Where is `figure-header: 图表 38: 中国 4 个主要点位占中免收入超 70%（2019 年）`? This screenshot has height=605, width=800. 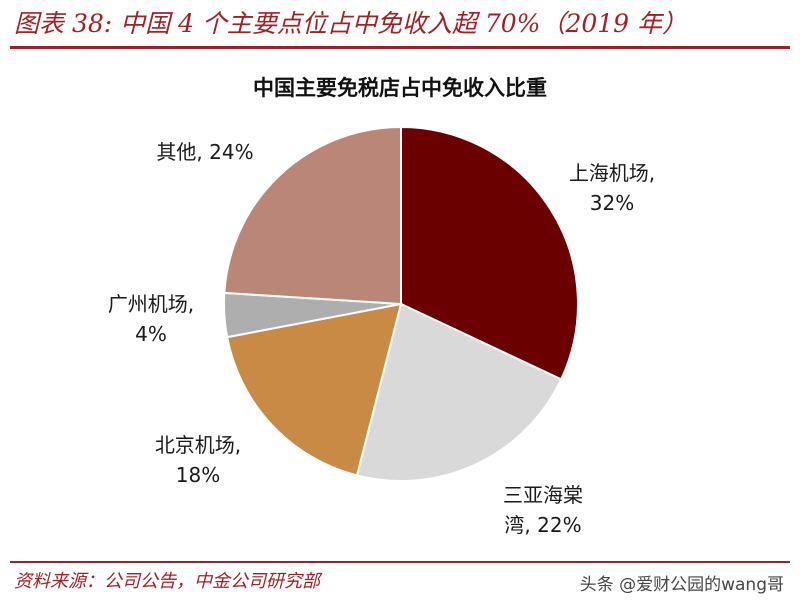 figure-header: 图表 38: 中国 4 个主要点位占中免收入超 70%（2019 年） is located at coordinates (400, 23).